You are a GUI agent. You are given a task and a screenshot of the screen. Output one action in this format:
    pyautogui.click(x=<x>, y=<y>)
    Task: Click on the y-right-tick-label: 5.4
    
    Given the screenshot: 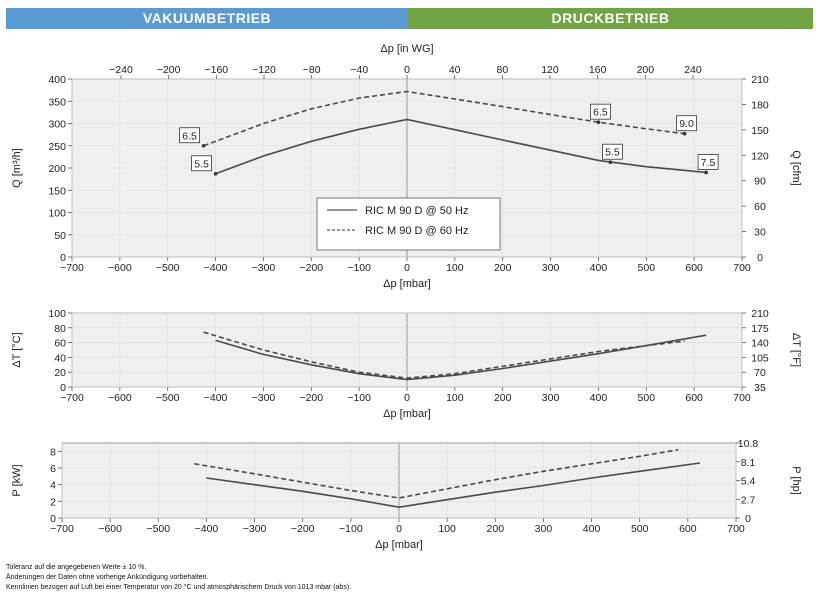 What is the action you would take?
    pyautogui.click(x=748, y=482)
    